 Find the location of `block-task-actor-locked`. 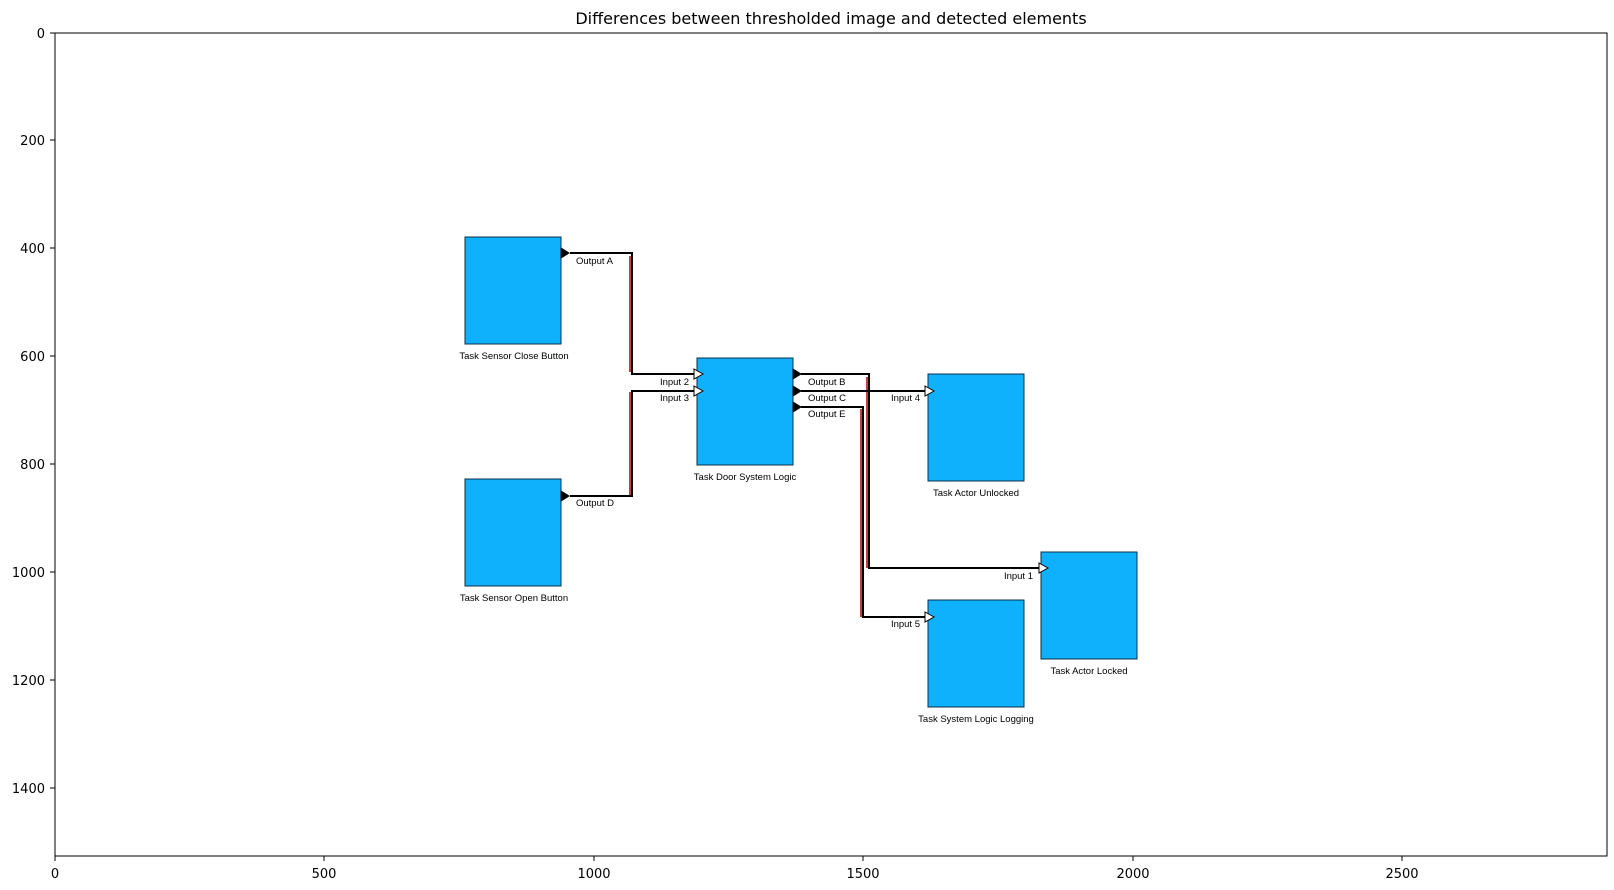

block-task-actor-locked is located at coordinates (1089, 605).